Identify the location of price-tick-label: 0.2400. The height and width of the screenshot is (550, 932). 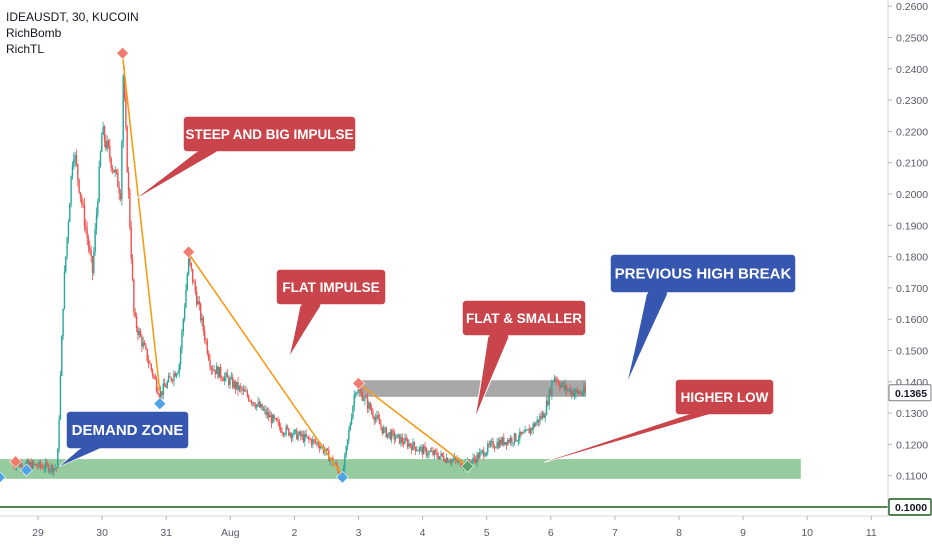
(912, 70).